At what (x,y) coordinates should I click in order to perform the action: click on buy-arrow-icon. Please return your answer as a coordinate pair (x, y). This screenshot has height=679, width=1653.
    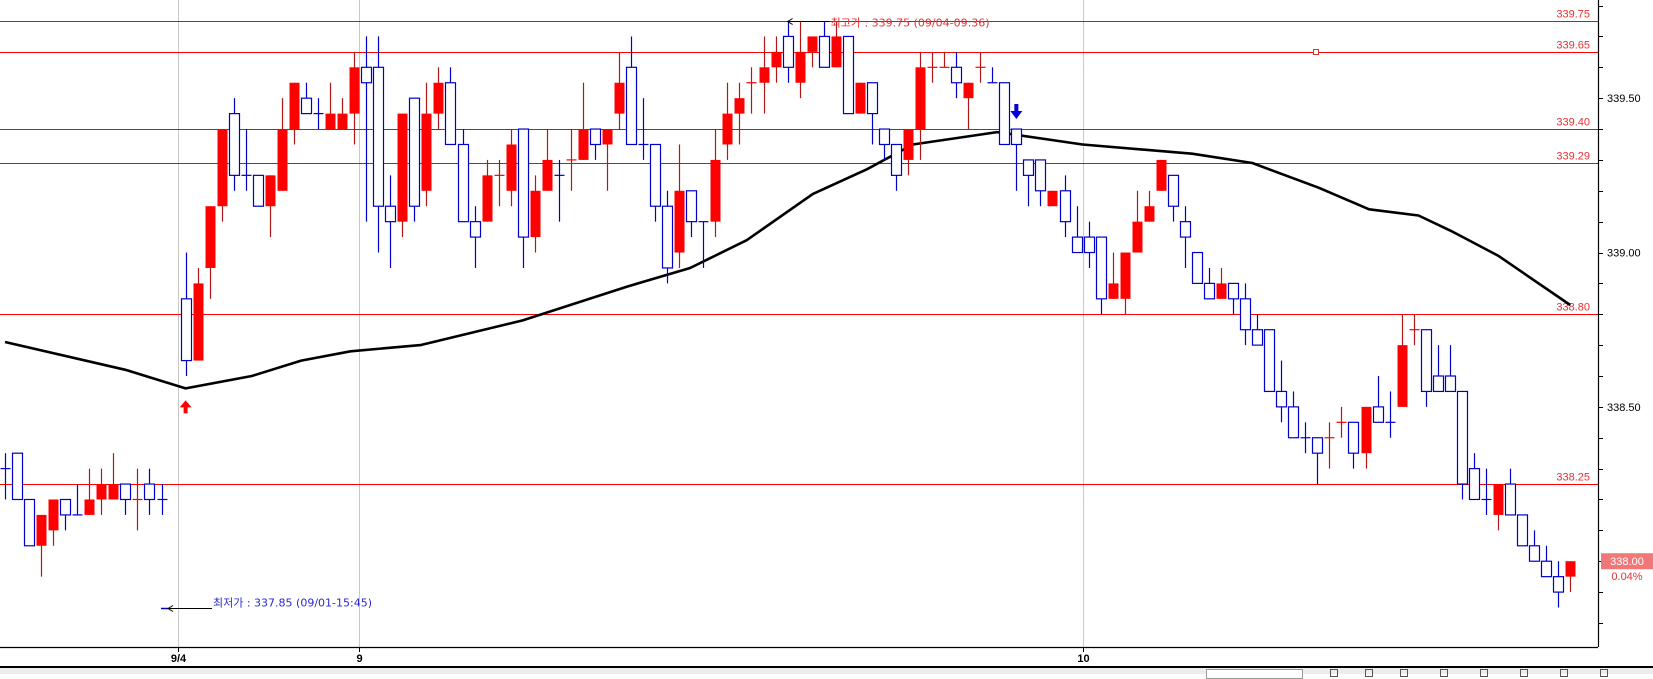
    Looking at the image, I should click on (185, 407).